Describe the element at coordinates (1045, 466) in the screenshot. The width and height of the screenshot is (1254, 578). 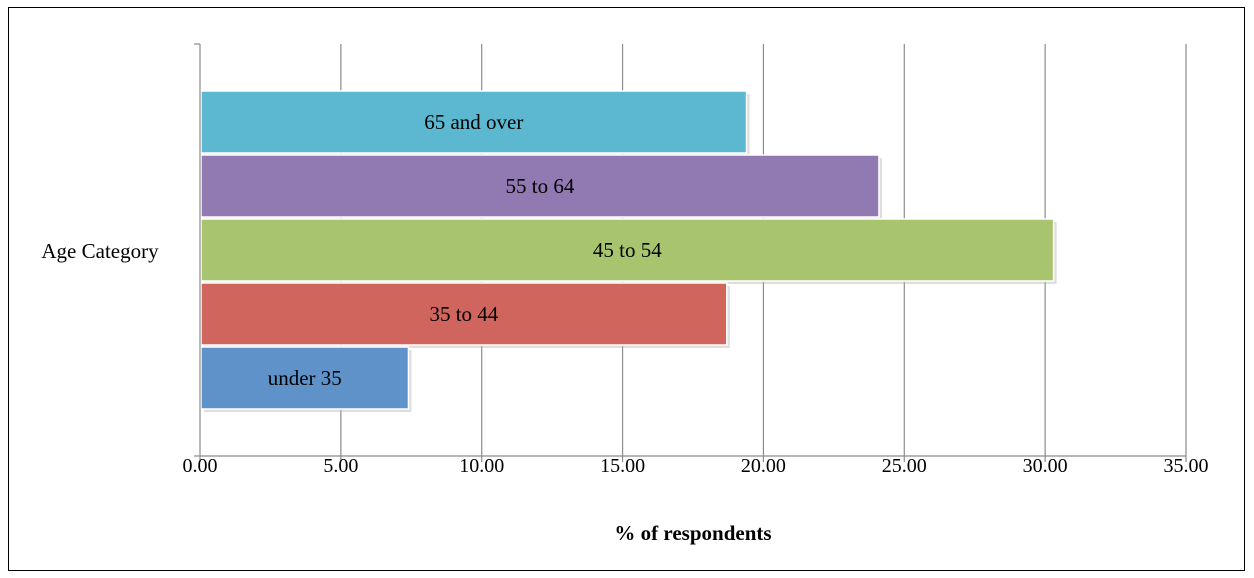
I see `x-tick-label: 30.00` at that location.